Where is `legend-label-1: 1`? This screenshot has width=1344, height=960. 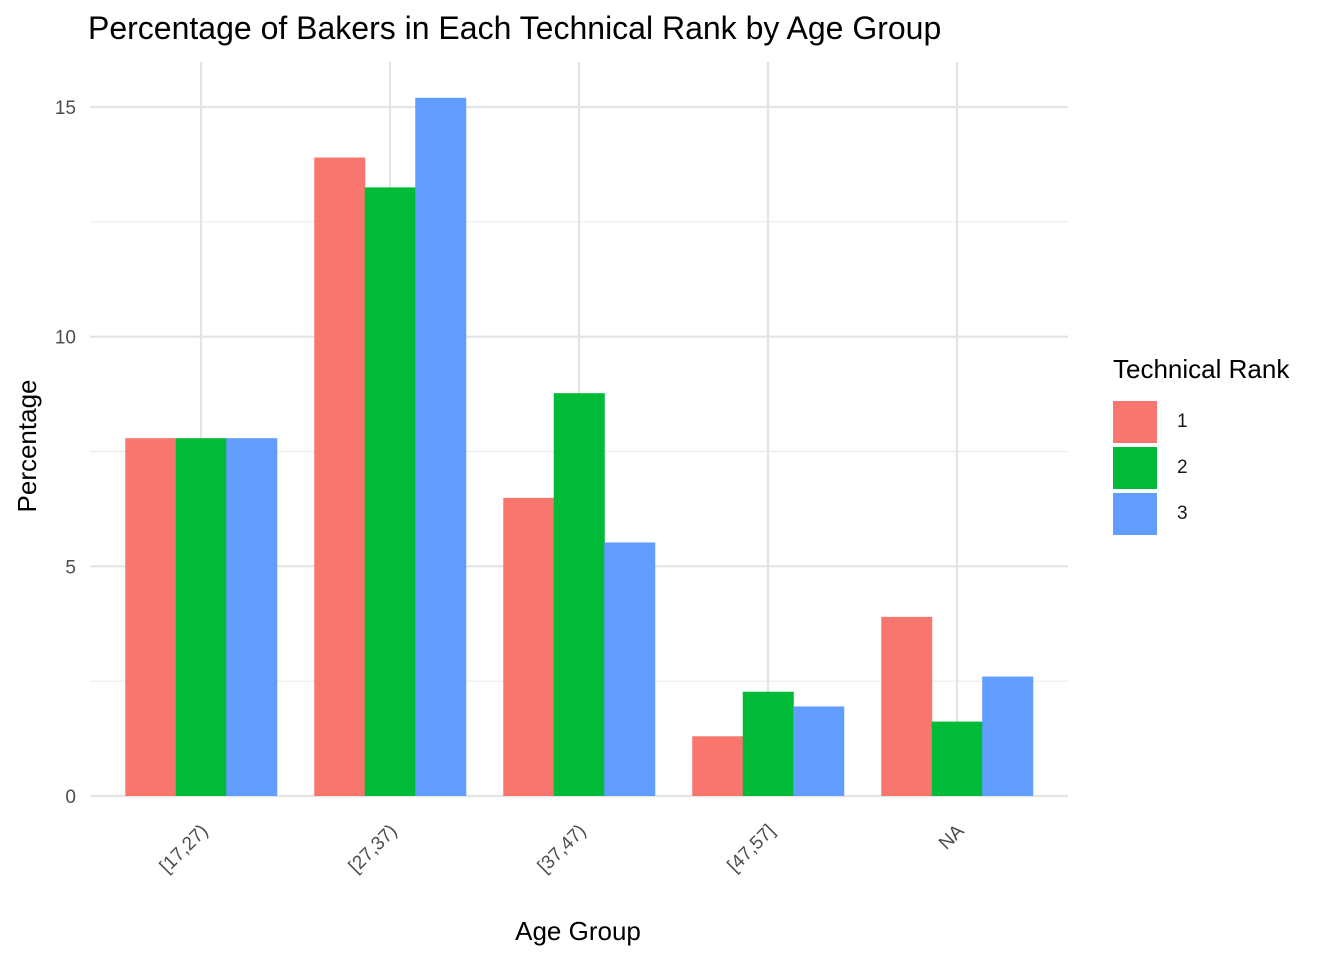
legend-label-1: 1 is located at coordinates (1182, 421).